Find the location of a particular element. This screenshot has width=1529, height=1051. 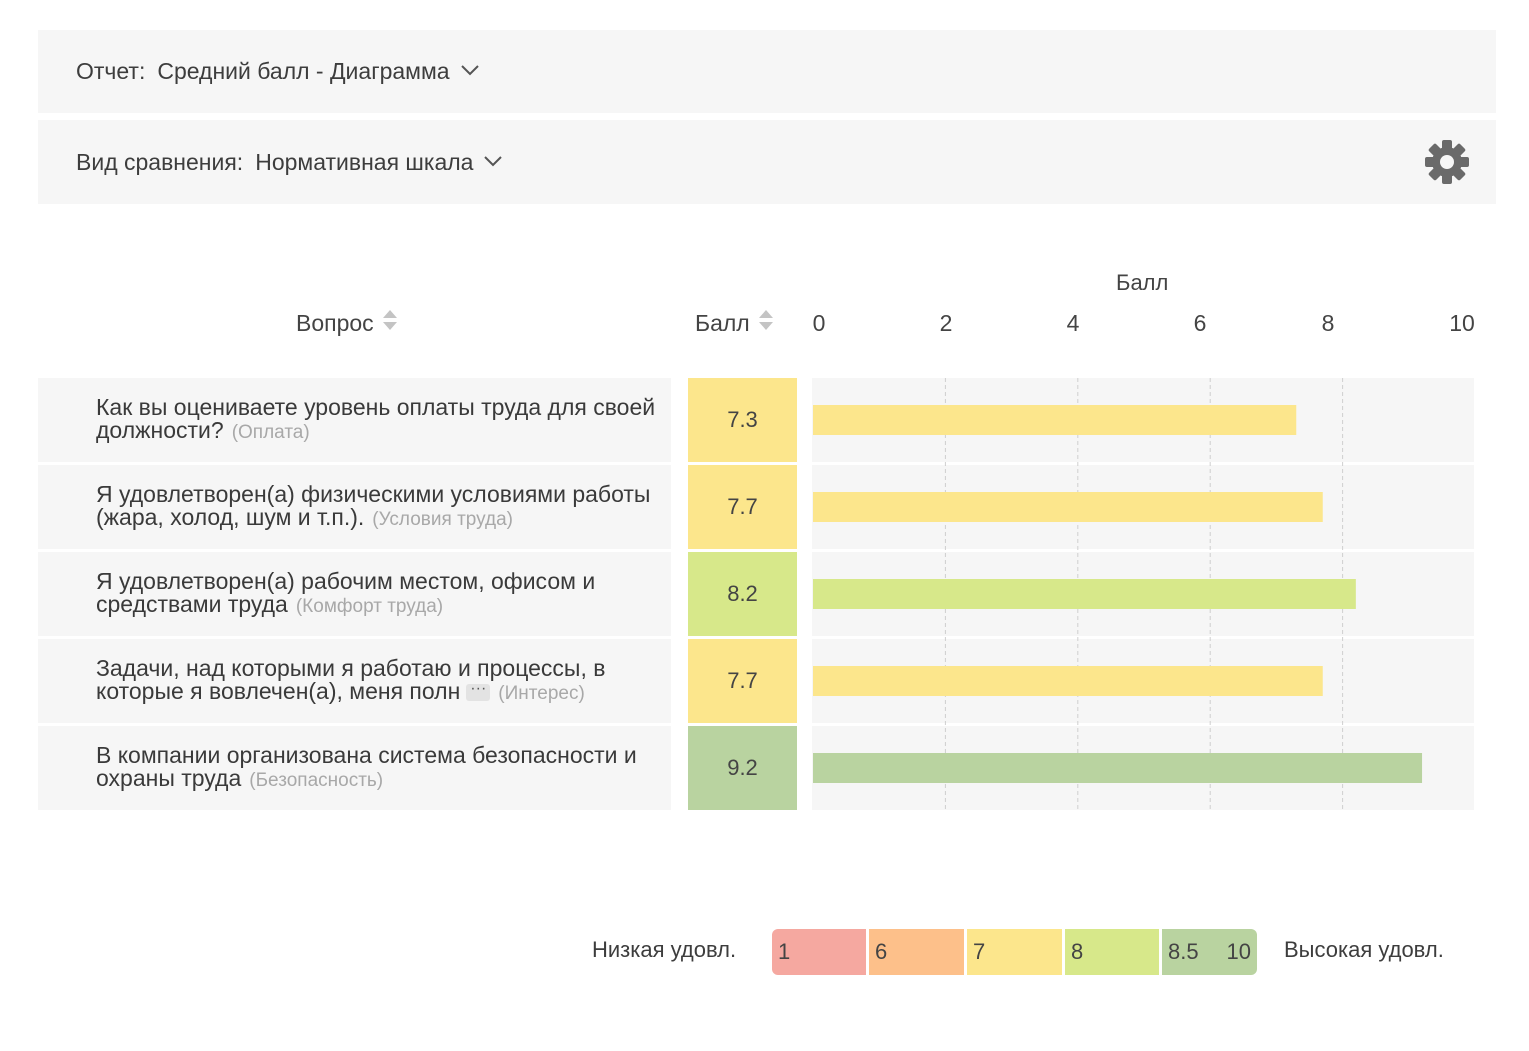

legend-high-label: Высокая удовл. is located at coordinates (1364, 949).